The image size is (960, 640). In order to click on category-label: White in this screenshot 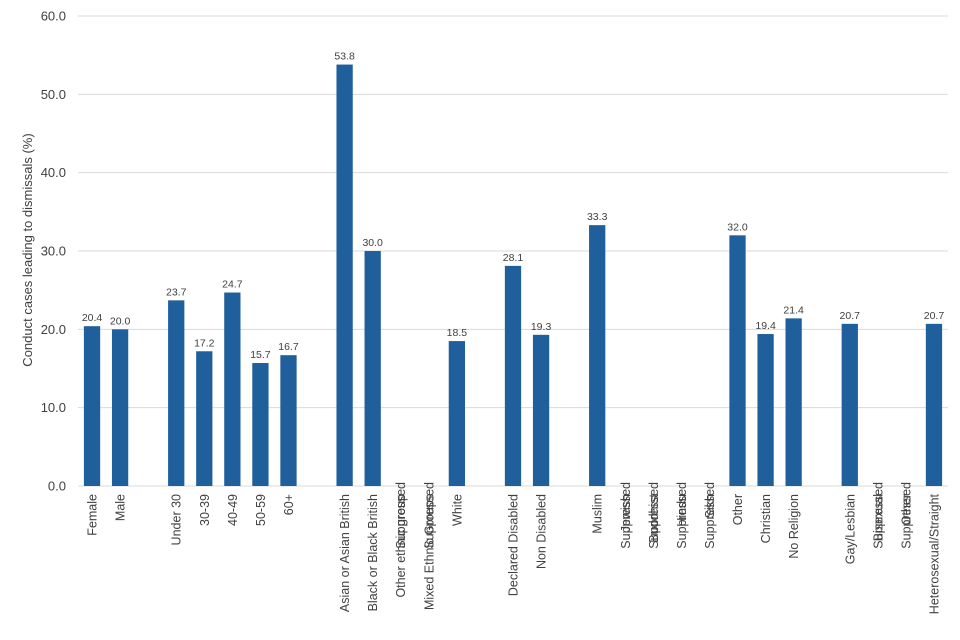, I will do `click(457, 510)`.